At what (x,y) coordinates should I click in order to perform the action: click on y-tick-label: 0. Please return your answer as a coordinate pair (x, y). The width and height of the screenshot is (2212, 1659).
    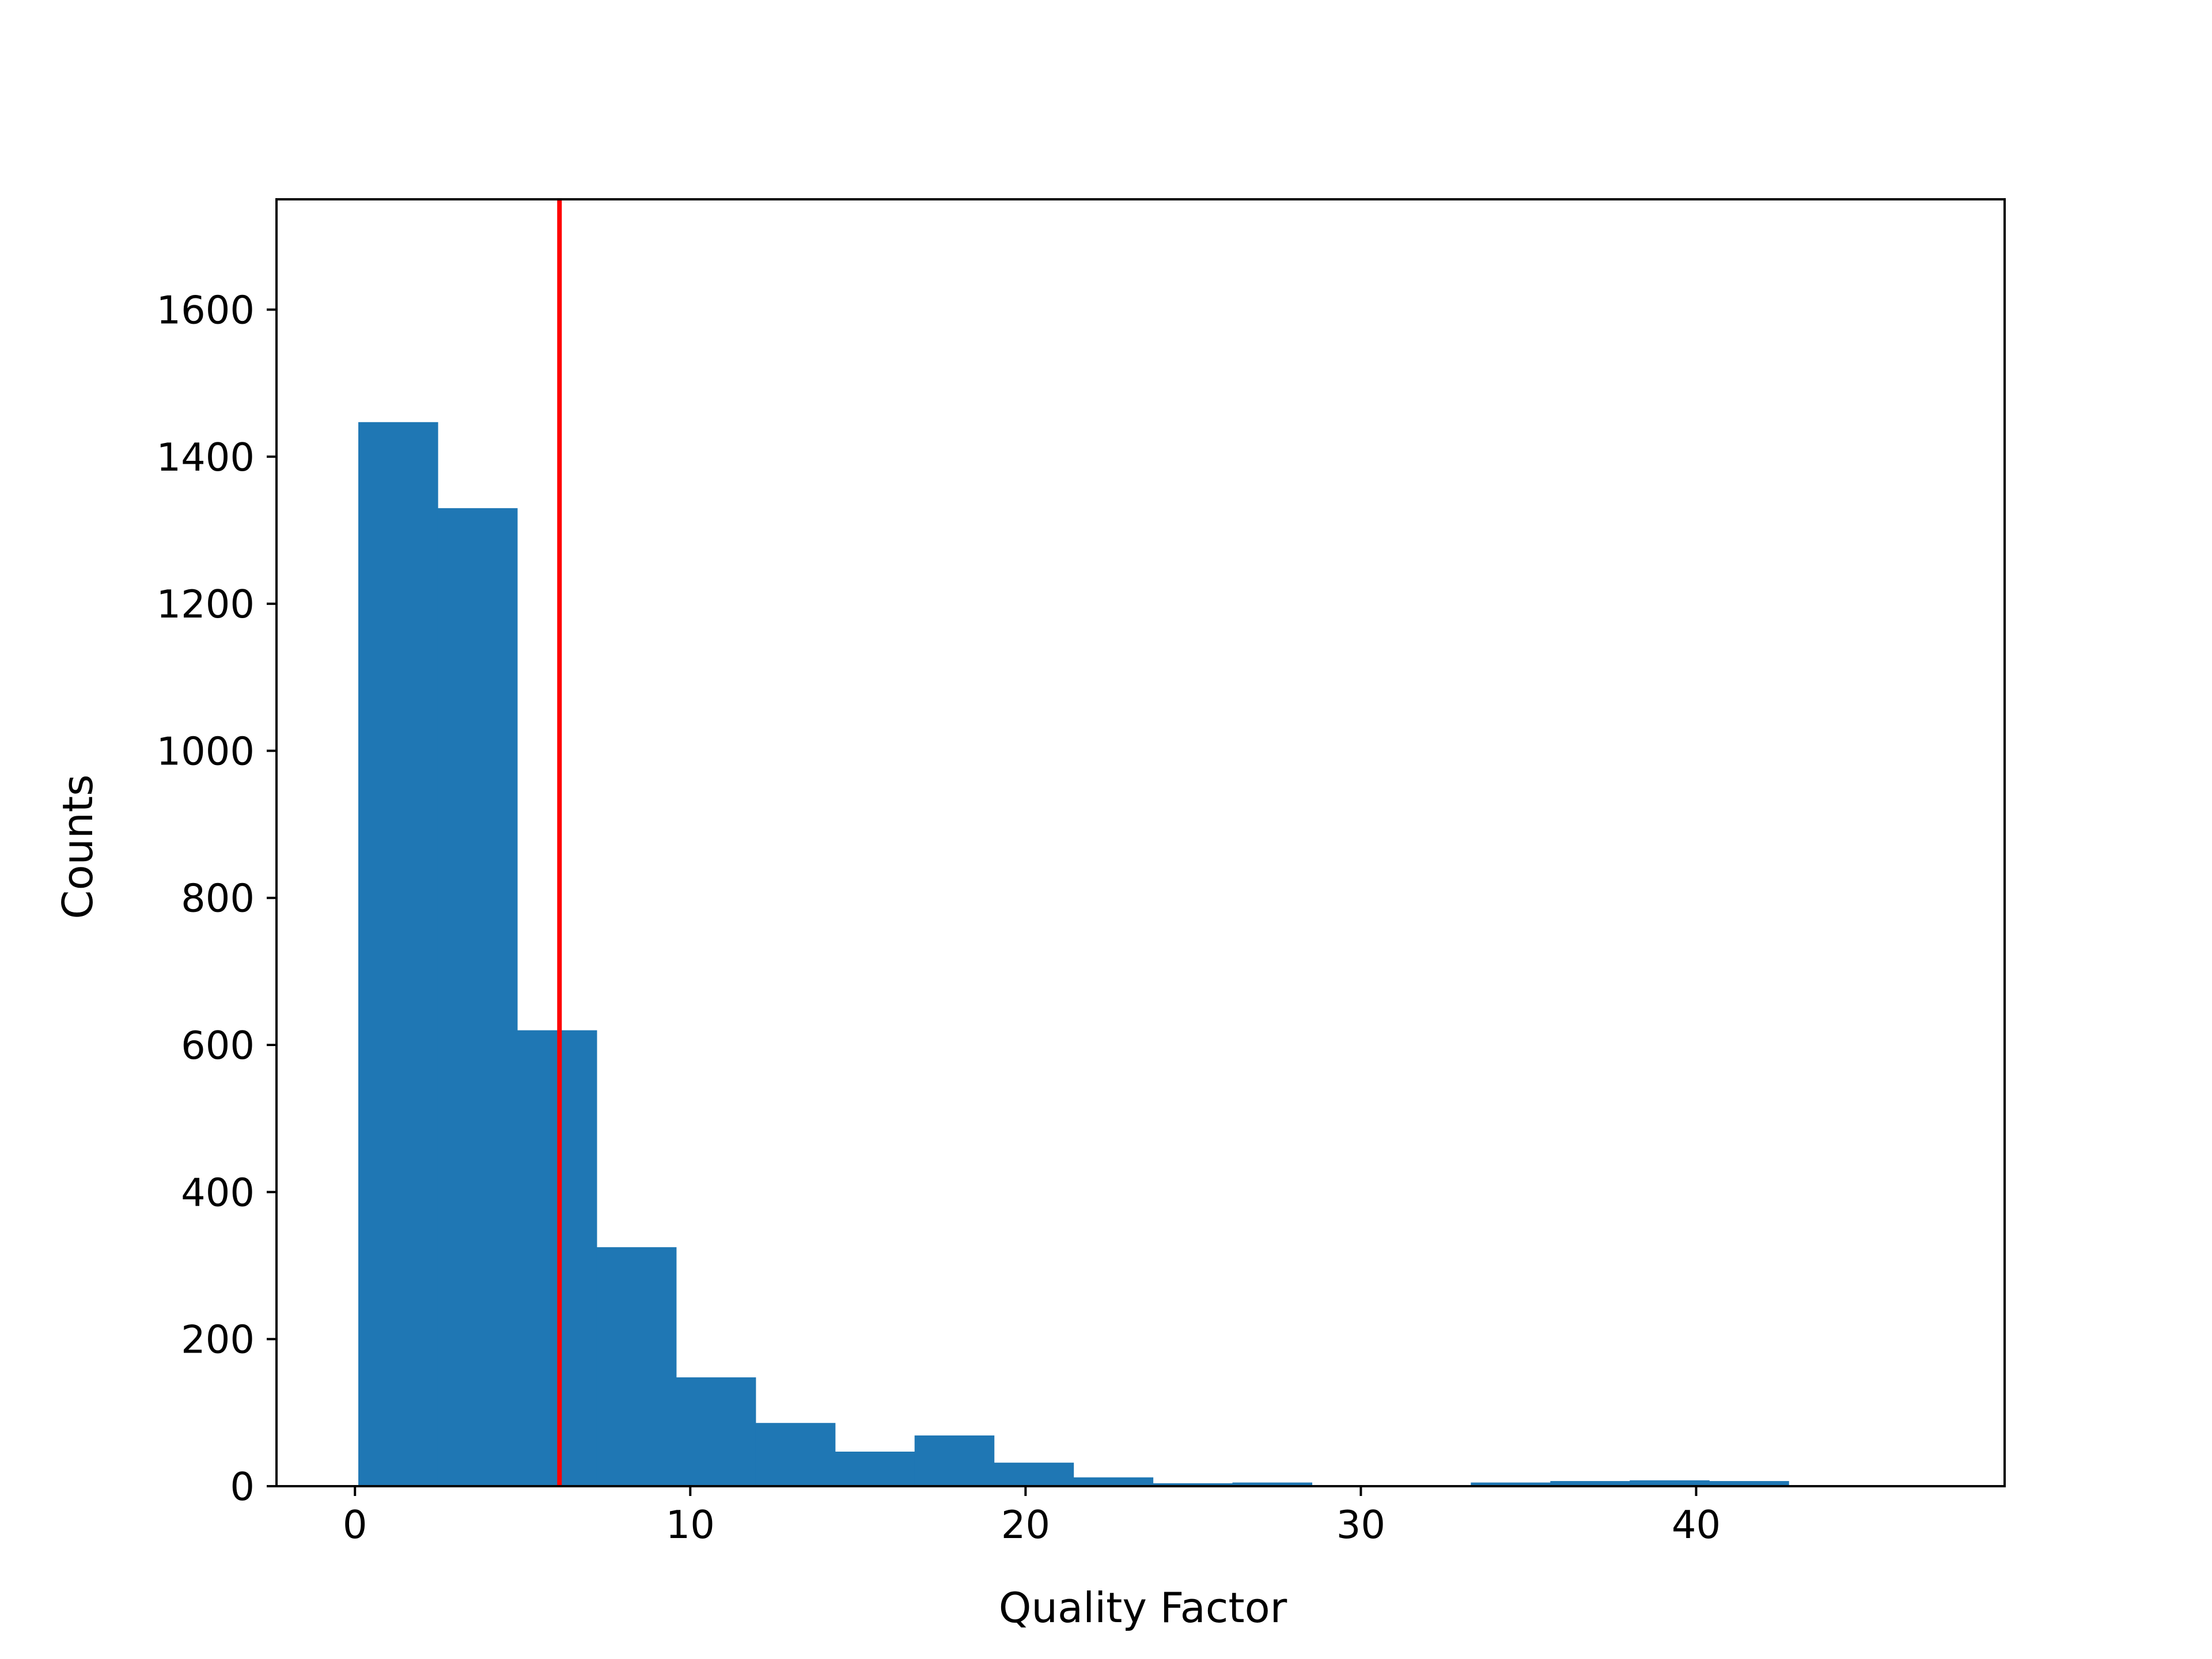
    Looking at the image, I should click on (242, 1486).